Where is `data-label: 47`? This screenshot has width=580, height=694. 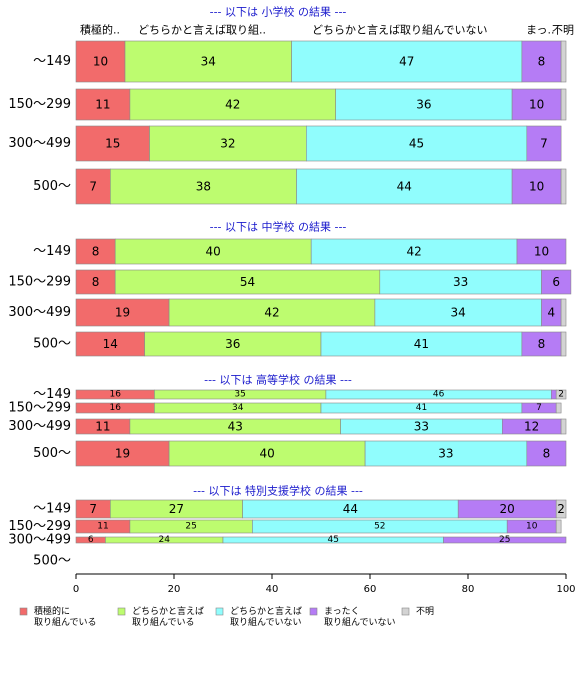 data-label: 47 is located at coordinates (406, 62).